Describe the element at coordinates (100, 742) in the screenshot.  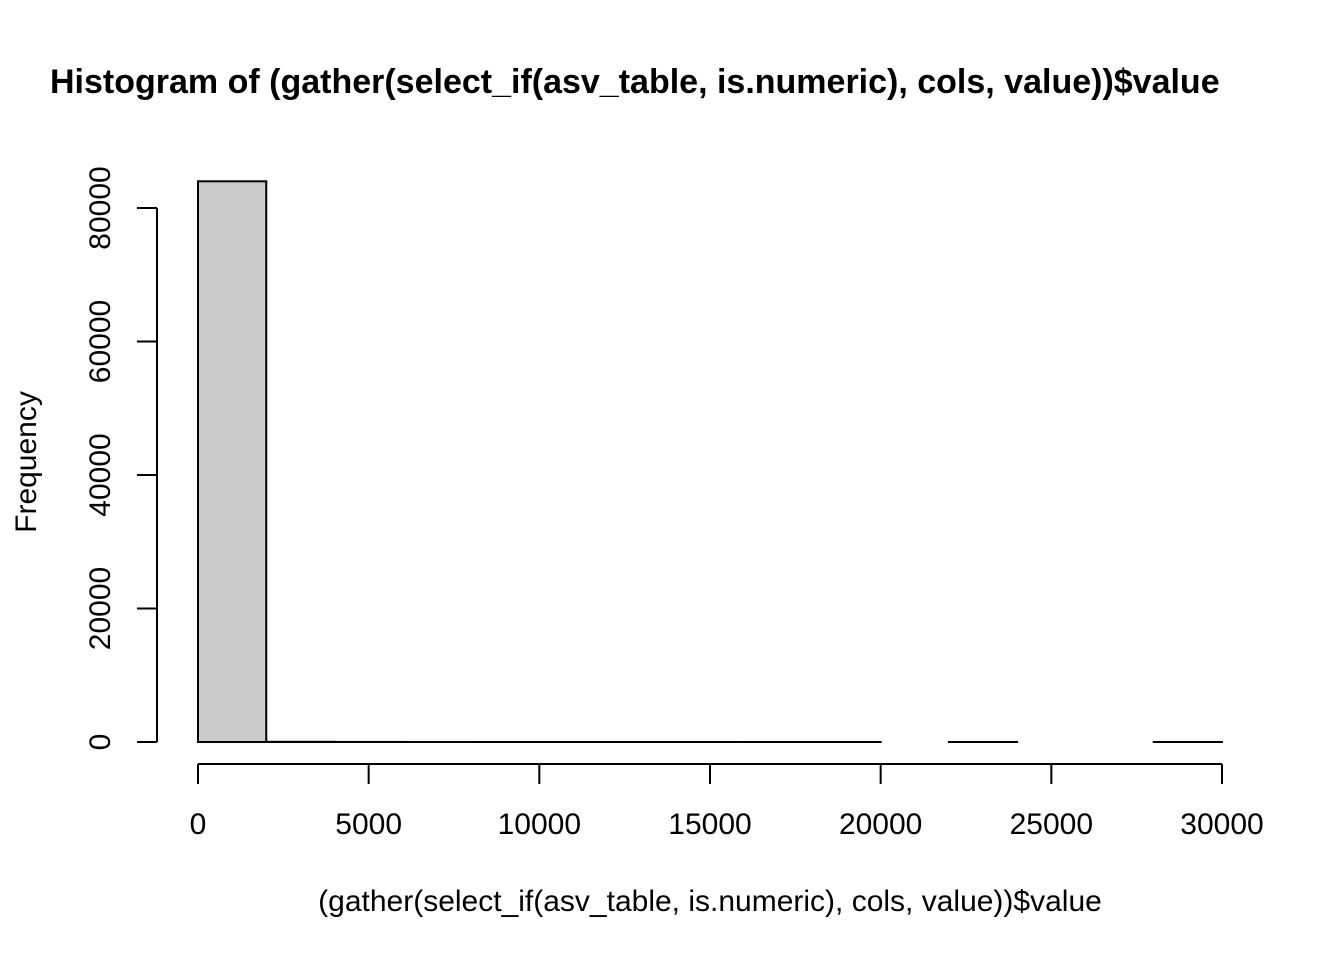
I see `y-tick-label: 0` at that location.